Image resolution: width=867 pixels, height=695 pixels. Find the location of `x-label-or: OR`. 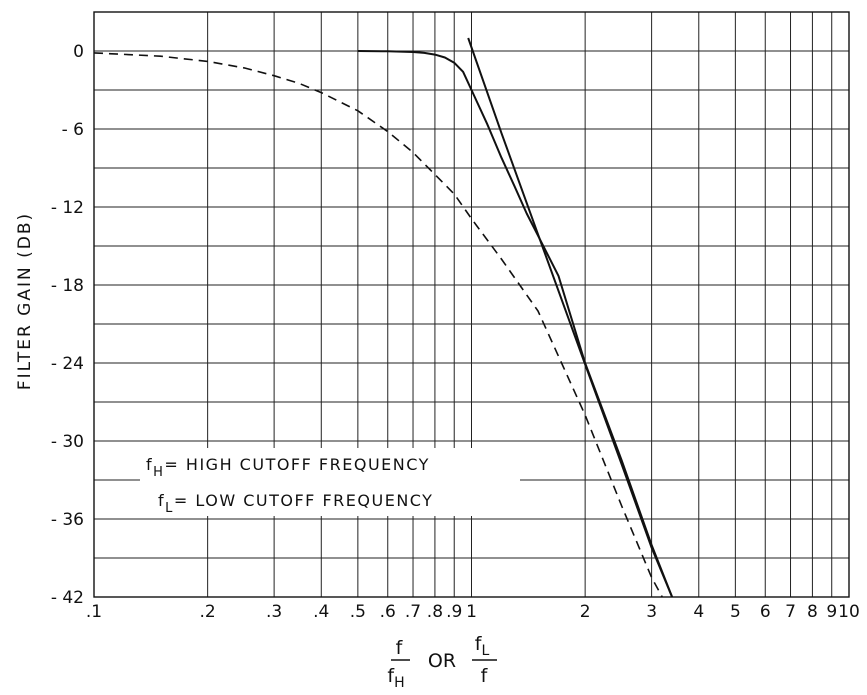

x-label-or: OR is located at coordinates (442, 661).